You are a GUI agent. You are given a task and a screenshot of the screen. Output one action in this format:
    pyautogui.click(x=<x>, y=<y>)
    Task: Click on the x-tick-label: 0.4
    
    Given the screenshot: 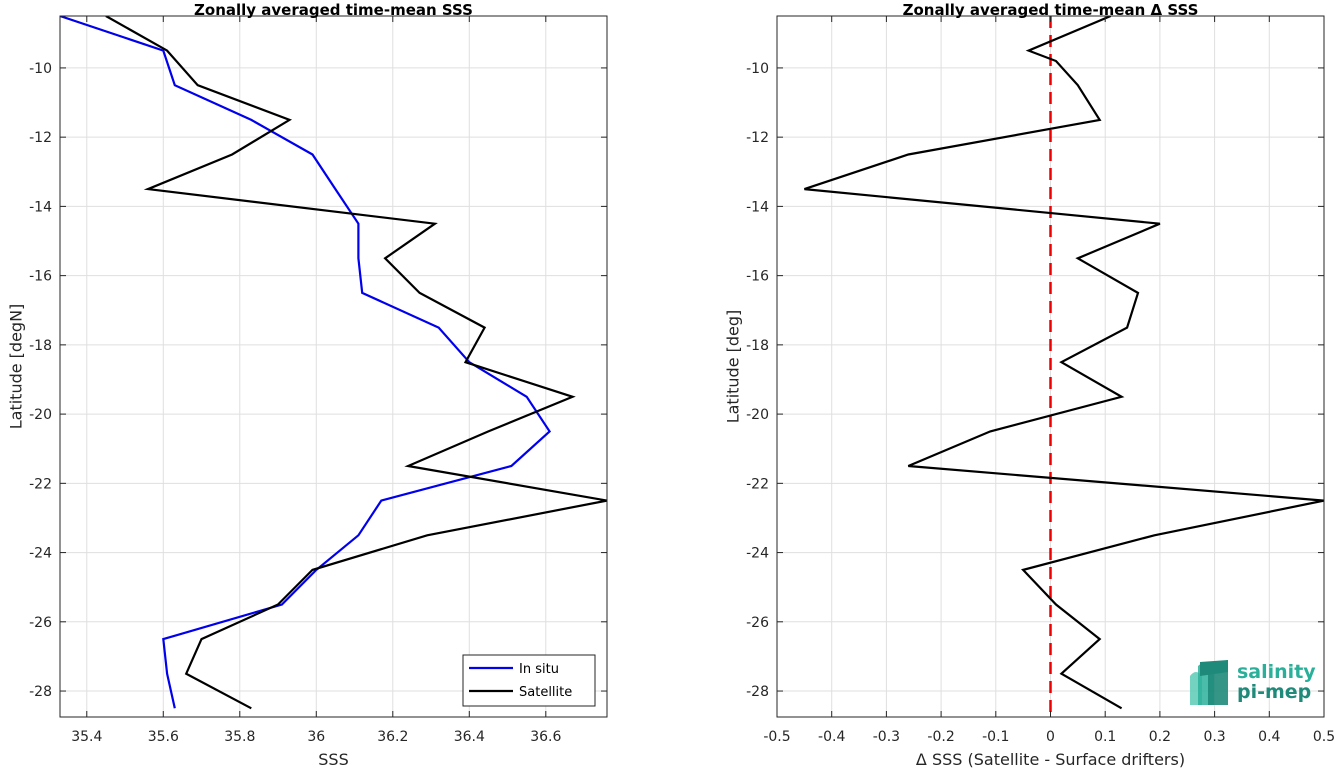 What is the action you would take?
    pyautogui.click(x=1269, y=737)
    